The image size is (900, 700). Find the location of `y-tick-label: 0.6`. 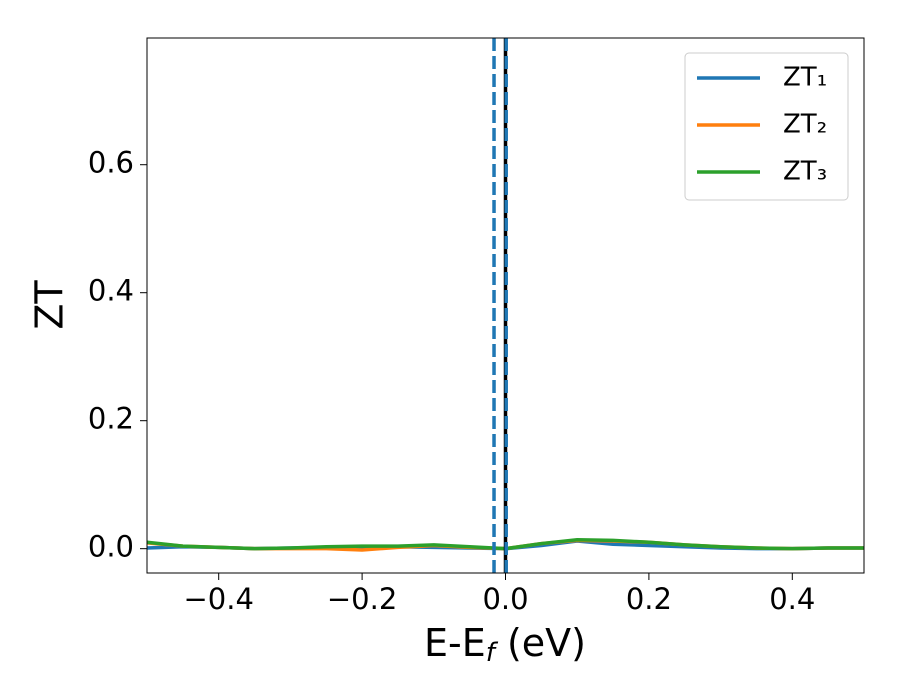

y-tick-label: 0.6 is located at coordinates (111, 163).